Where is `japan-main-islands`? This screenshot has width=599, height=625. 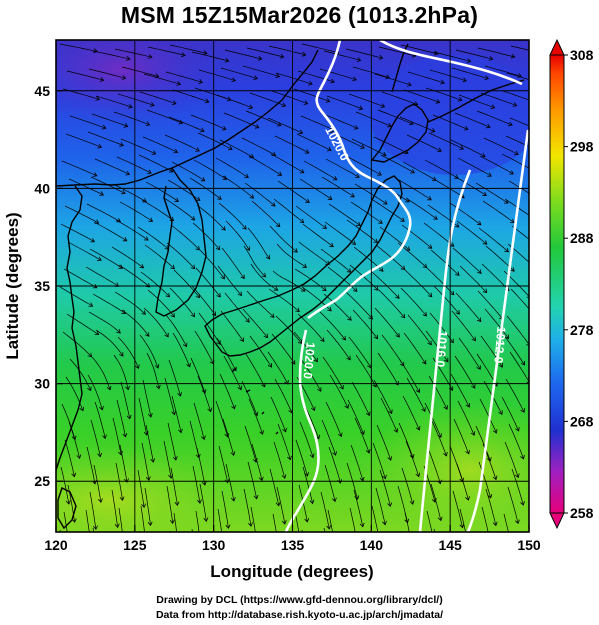
japan-main-islands is located at coordinates (303, 266).